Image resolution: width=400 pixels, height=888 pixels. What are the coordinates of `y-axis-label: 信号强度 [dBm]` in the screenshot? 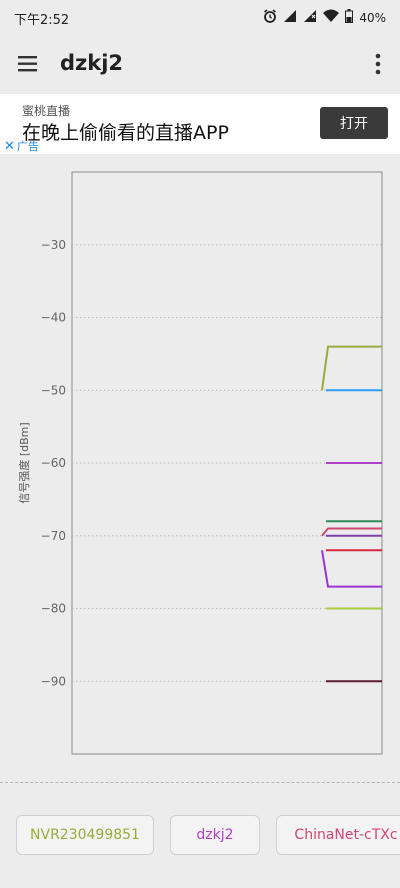 It's located at (24, 462).